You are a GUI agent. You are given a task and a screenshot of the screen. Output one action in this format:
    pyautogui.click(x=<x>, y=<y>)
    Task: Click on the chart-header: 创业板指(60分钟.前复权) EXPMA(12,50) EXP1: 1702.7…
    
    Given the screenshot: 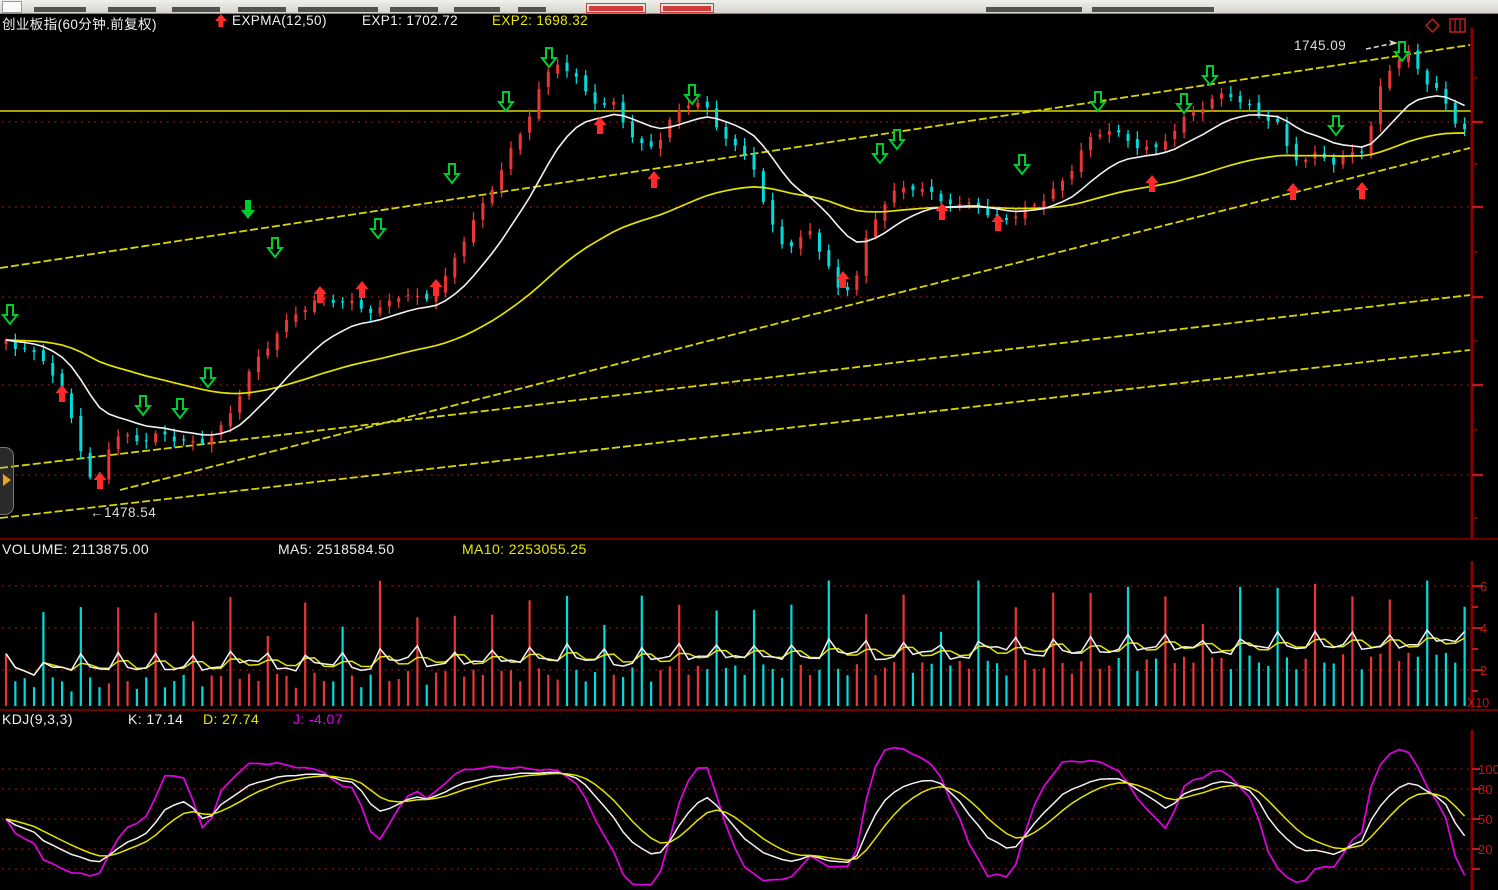 What is the action you would take?
    pyautogui.click(x=749, y=22)
    